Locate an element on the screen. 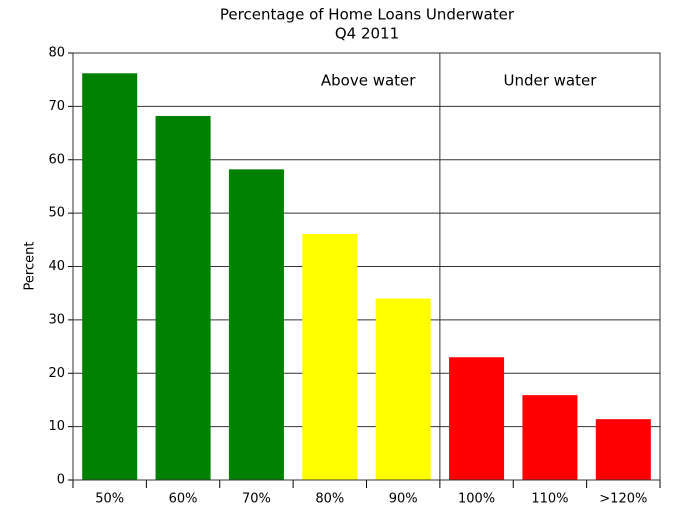 The height and width of the screenshot is (512, 683). y-tick-label: 30 is located at coordinates (56, 319).